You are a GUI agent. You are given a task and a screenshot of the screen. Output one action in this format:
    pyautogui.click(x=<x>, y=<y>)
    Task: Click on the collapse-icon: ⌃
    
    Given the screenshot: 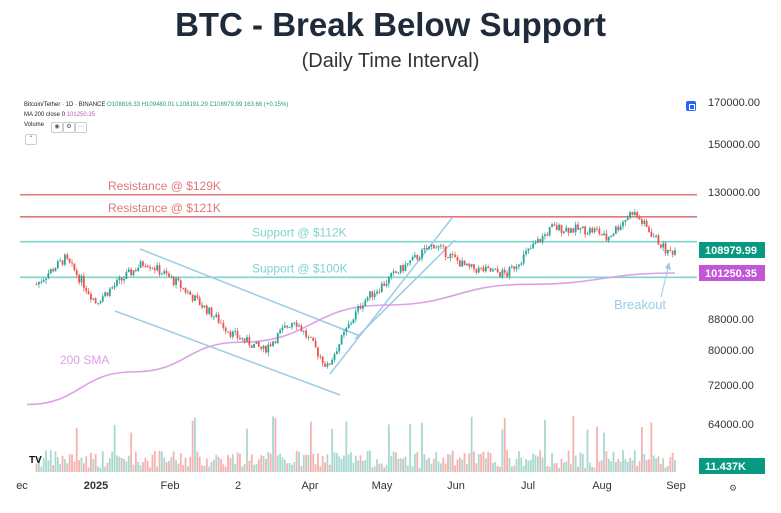 What is the action you would take?
    pyautogui.click(x=31, y=139)
    